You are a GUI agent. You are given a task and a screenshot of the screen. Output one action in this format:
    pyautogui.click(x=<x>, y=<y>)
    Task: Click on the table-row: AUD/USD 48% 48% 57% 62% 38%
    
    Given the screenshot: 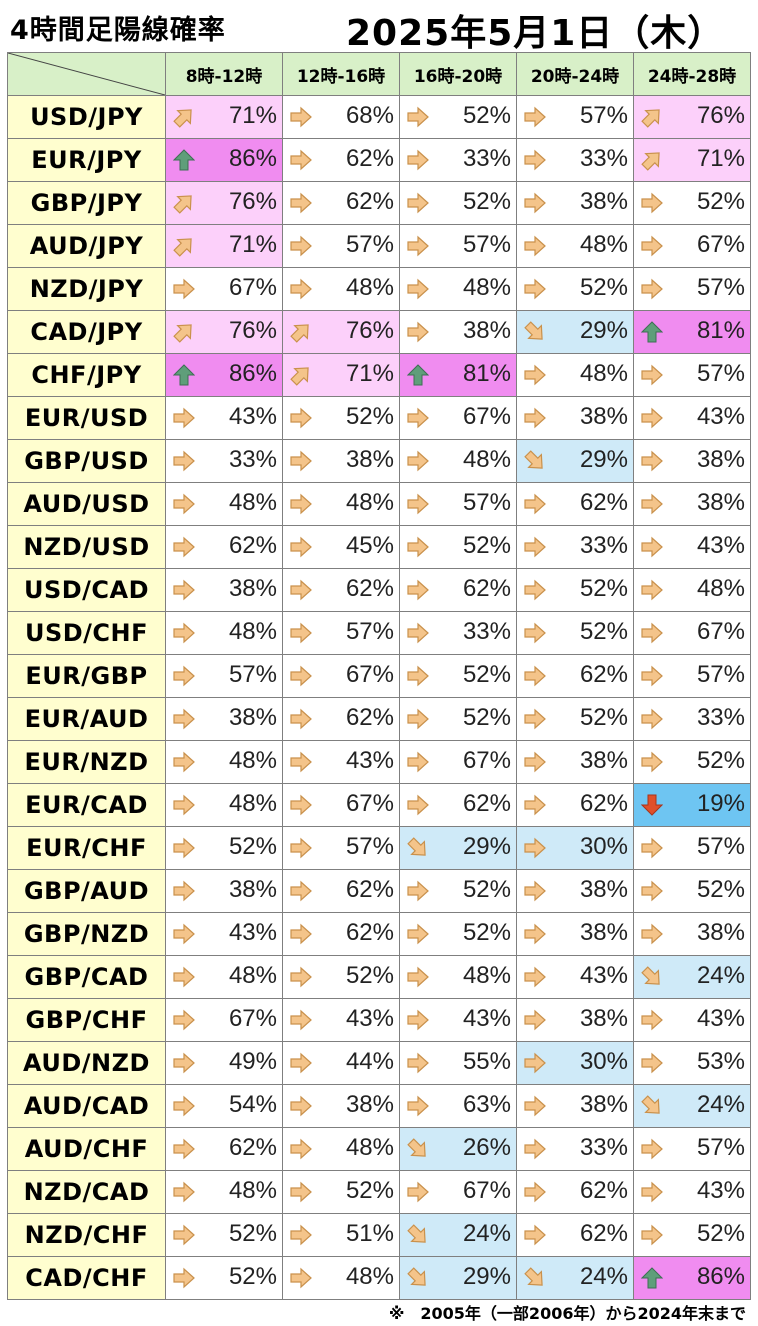 What is the action you would take?
    pyautogui.click(x=379, y=504)
    